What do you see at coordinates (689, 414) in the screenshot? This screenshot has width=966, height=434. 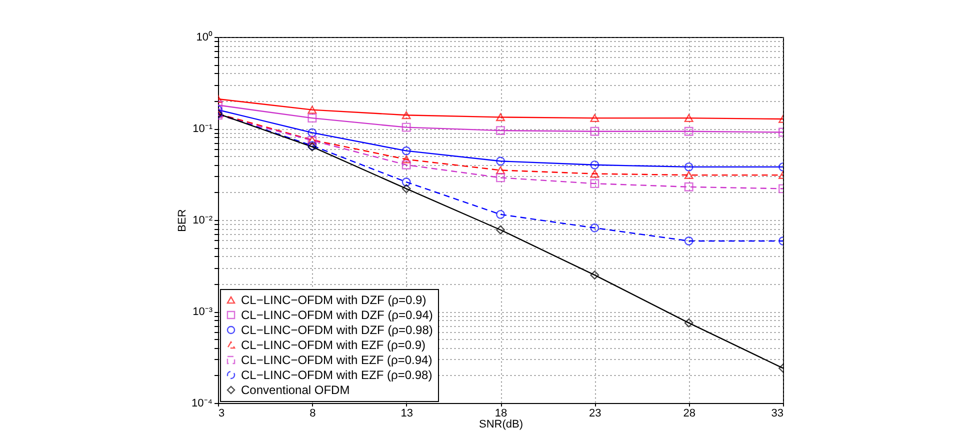 I see `x-tick-label: 28` at bounding box center [689, 414].